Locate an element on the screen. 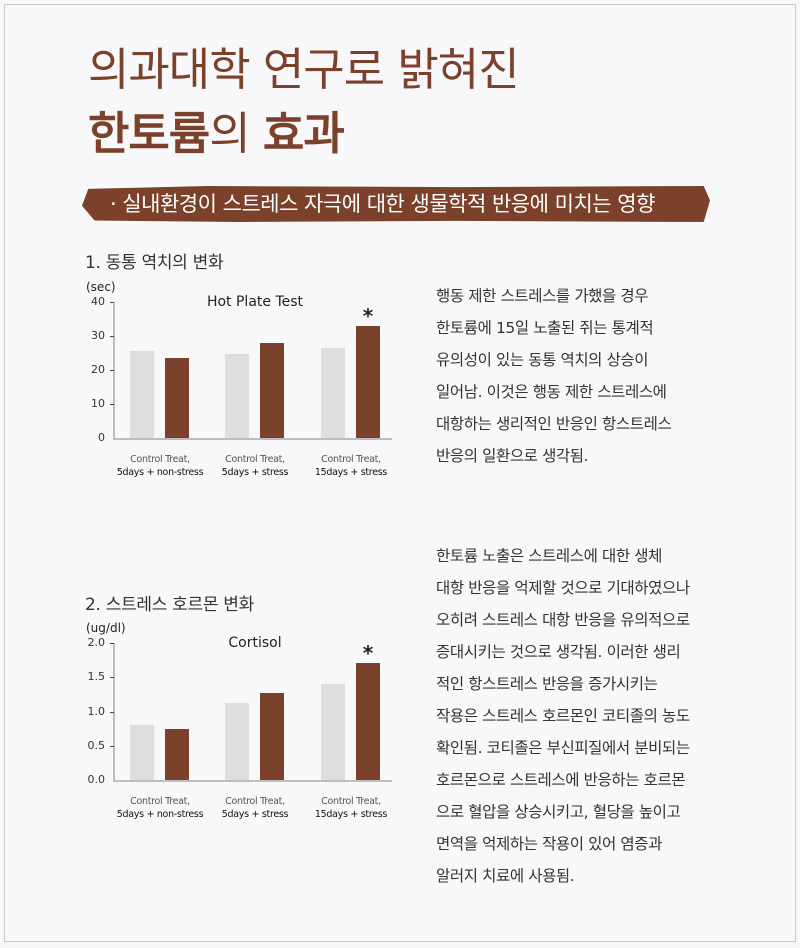  paragraph-line: 행동 제한 스트레스를 가했을 경우 is located at coordinates (542, 296).